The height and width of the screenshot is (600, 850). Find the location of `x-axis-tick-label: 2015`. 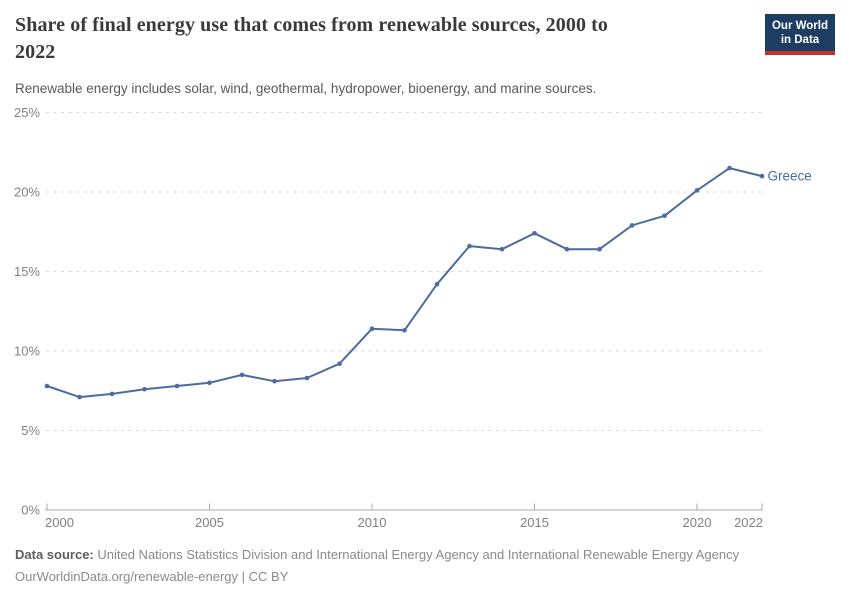

x-axis-tick-label: 2015 is located at coordinates (534, 522).